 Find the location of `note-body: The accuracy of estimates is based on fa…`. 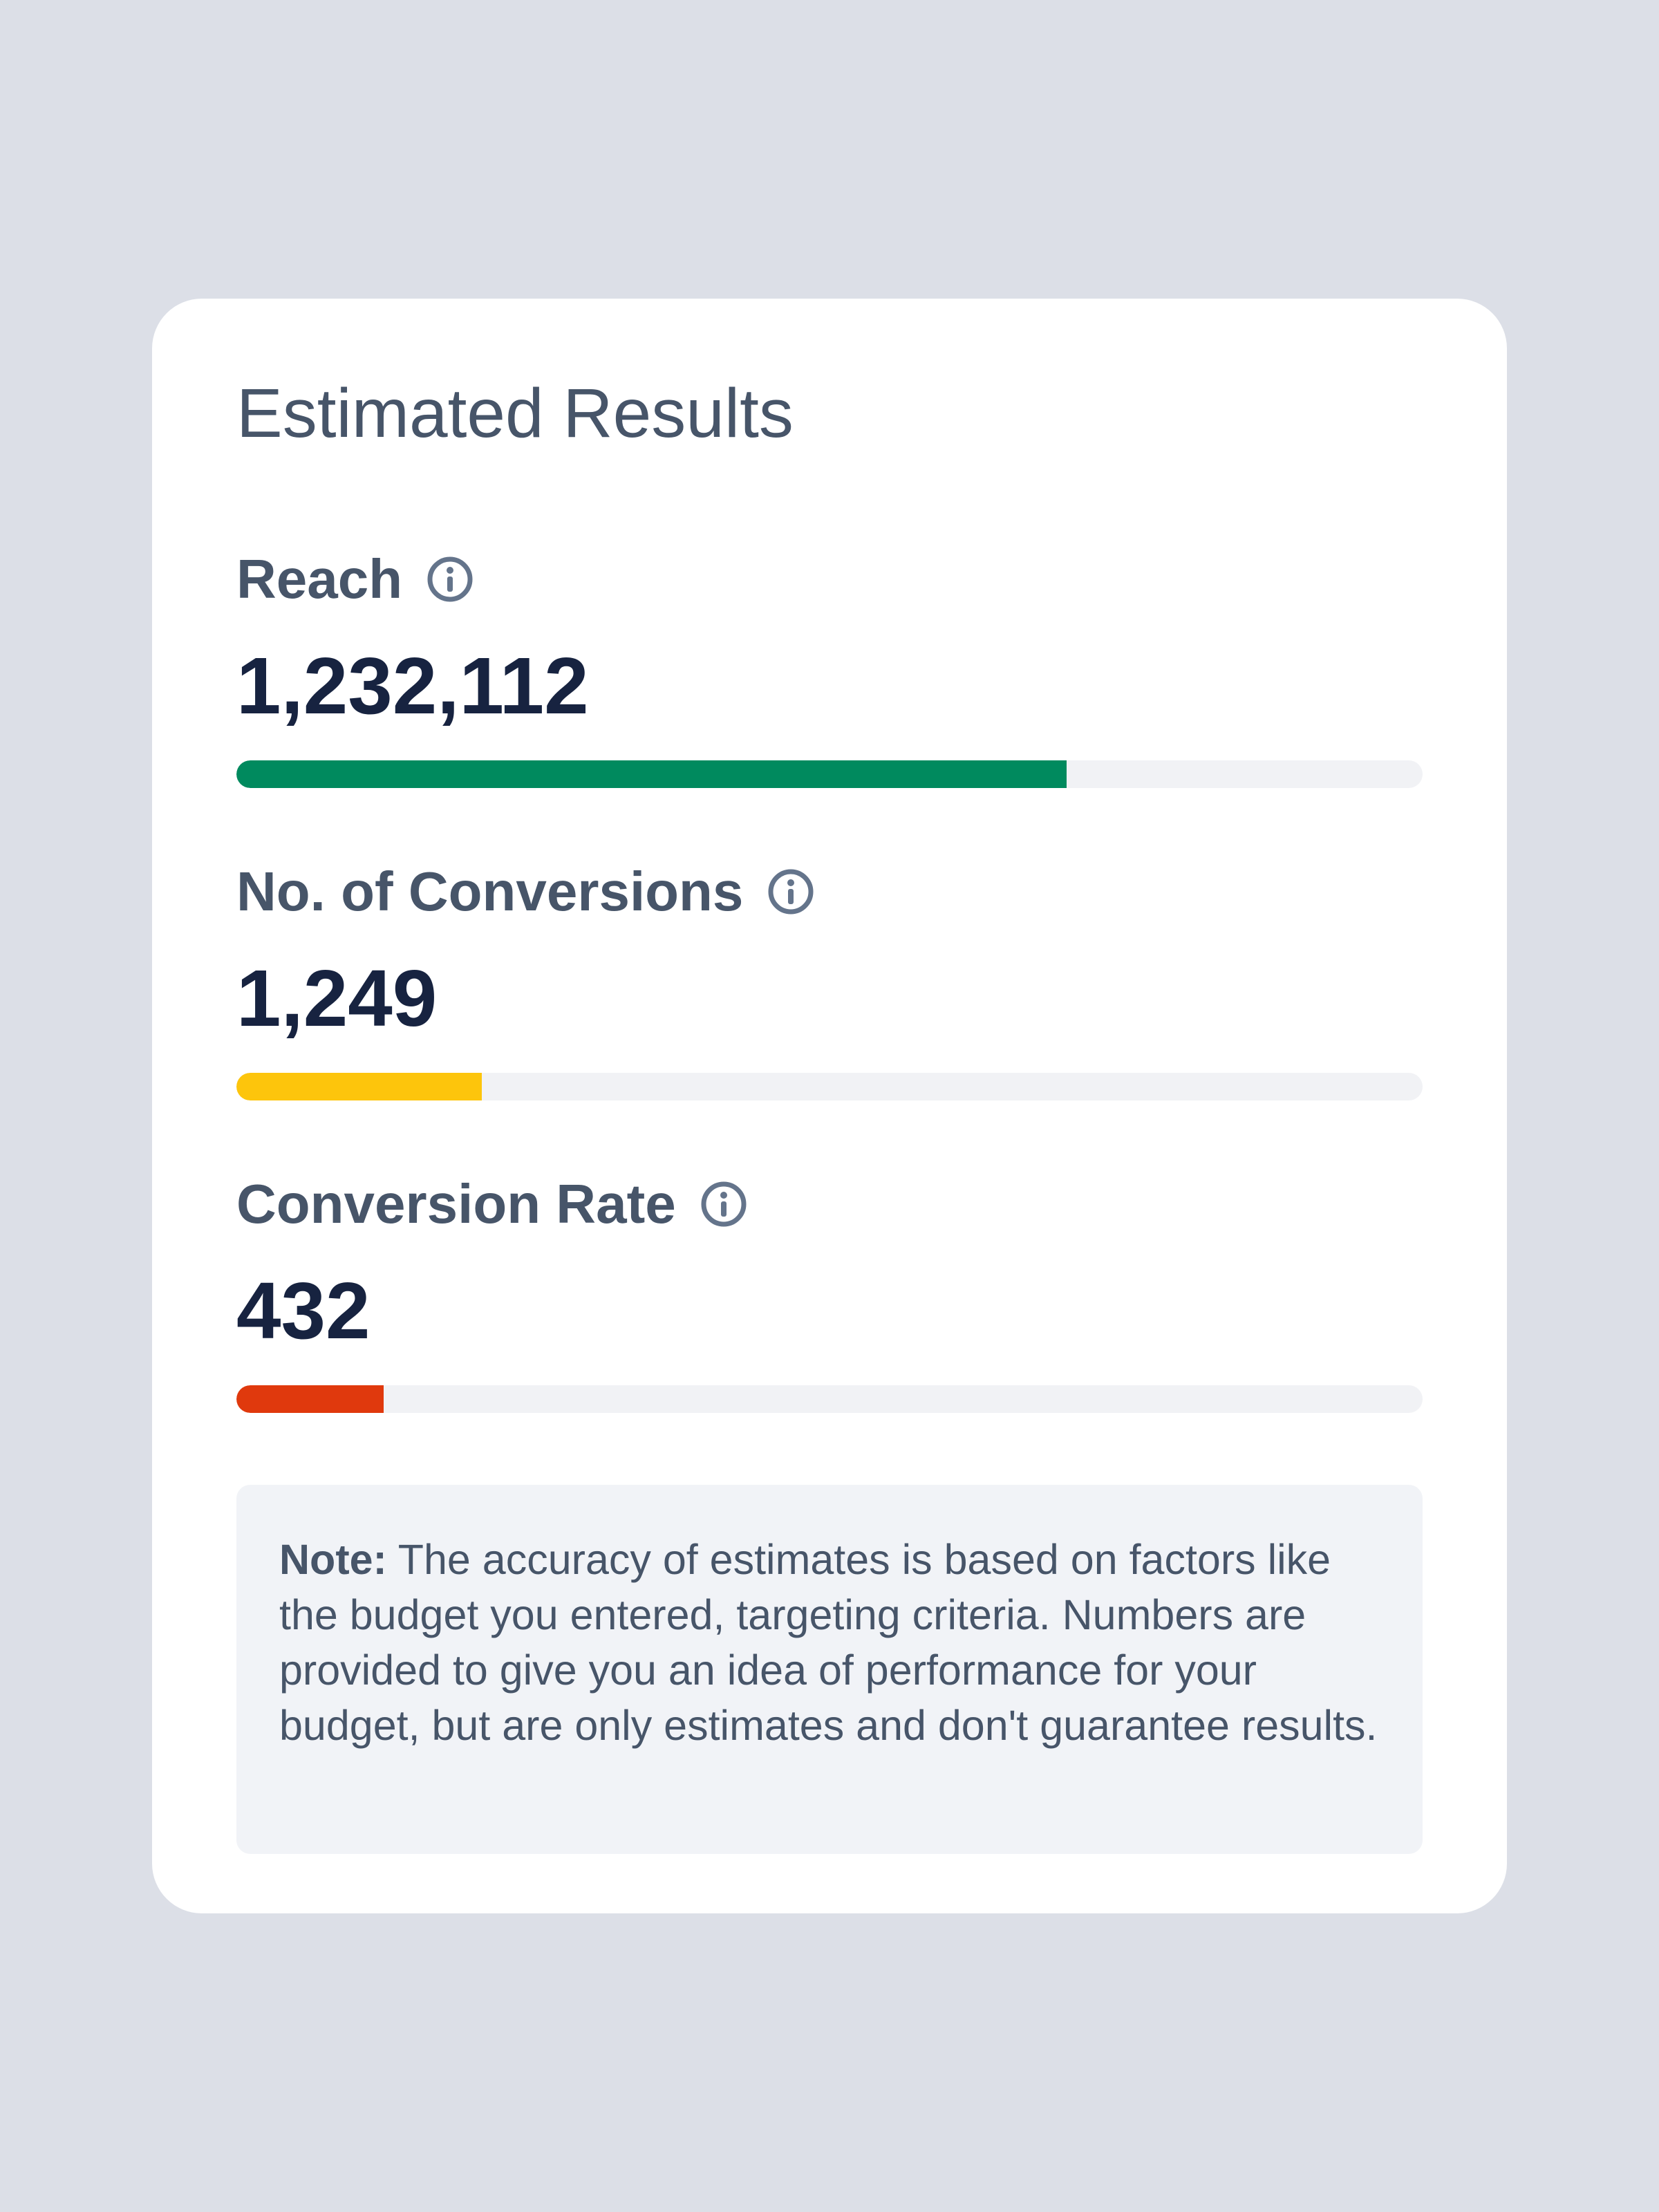

note-body: The accuracy of estimates is based on fa… is located at coordinates (828, 1643).